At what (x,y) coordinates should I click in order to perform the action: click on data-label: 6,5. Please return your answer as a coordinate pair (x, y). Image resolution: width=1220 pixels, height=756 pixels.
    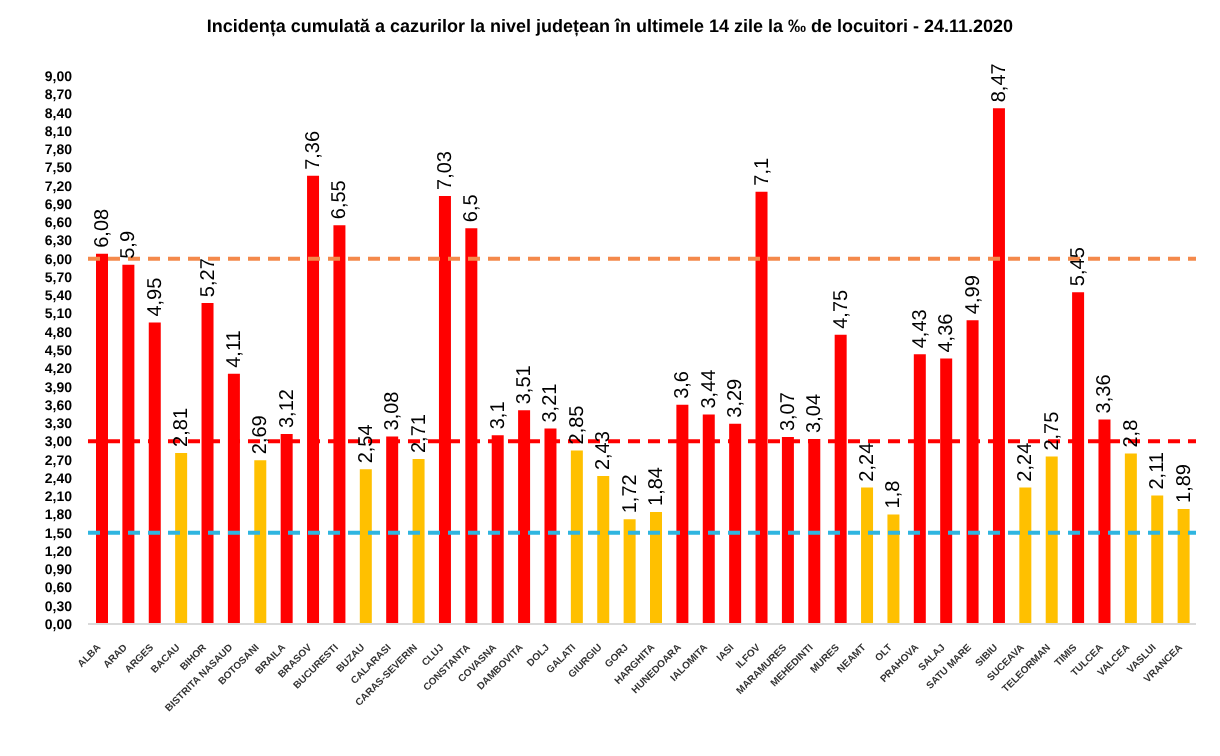
    Looking at the image, I should click on (472, 208).